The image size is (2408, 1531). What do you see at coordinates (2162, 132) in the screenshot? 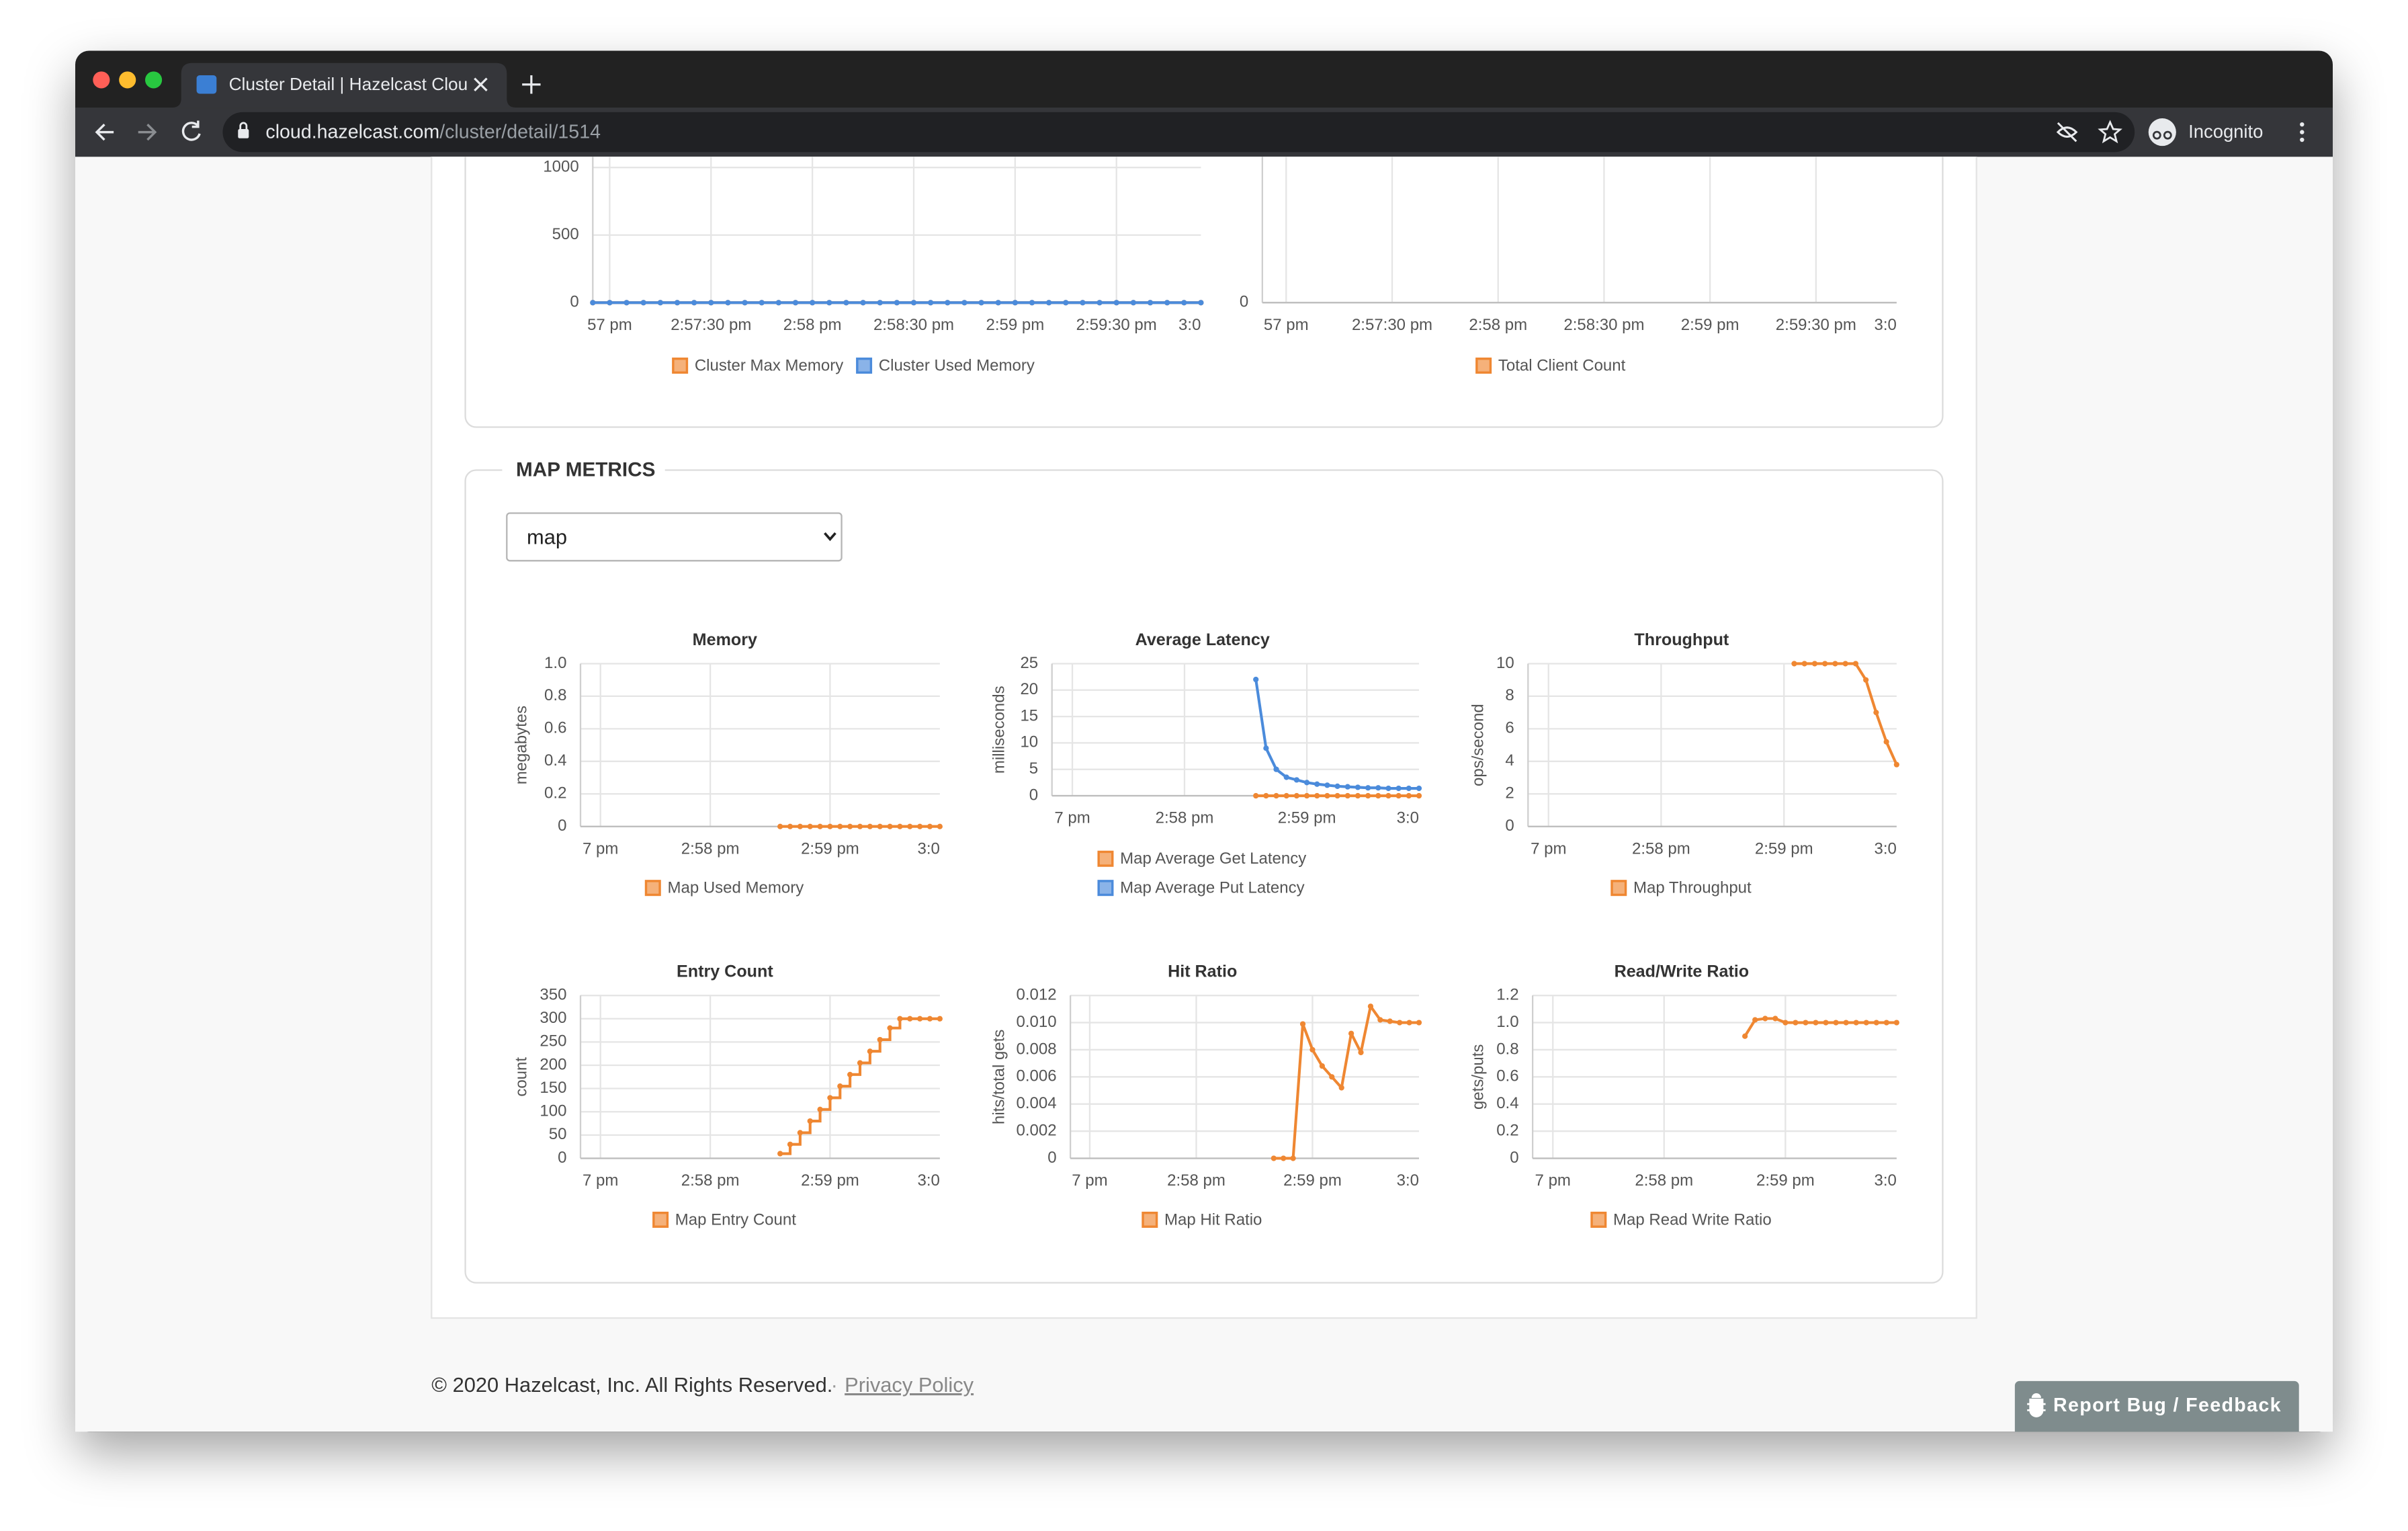
I see `incognito-avatar` at bounding box center [2162, 132].